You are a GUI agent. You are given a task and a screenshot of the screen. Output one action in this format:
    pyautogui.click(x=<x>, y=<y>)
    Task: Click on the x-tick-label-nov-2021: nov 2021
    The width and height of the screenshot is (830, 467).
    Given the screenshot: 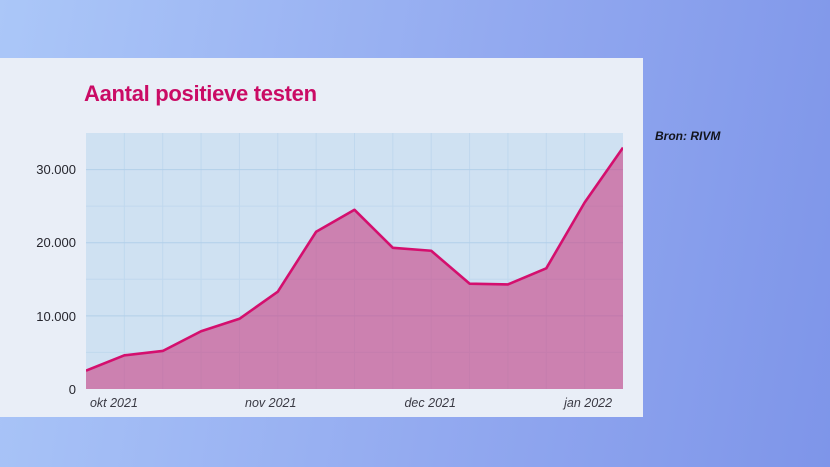 What is the action you would take?
    pyautogui.click(x=271, y=403)
    